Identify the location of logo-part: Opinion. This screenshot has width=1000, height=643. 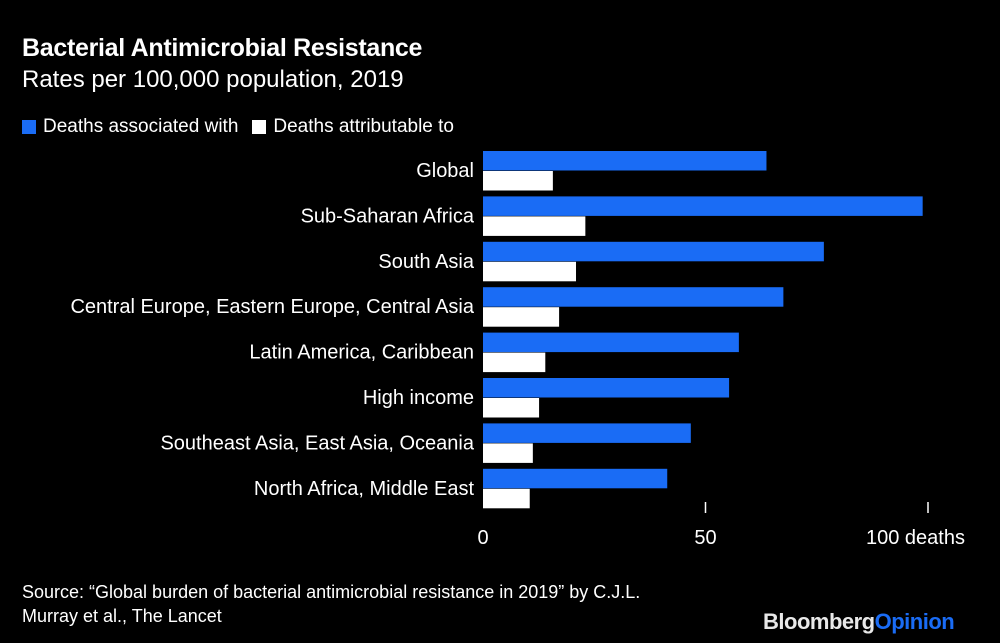
(914, 621).